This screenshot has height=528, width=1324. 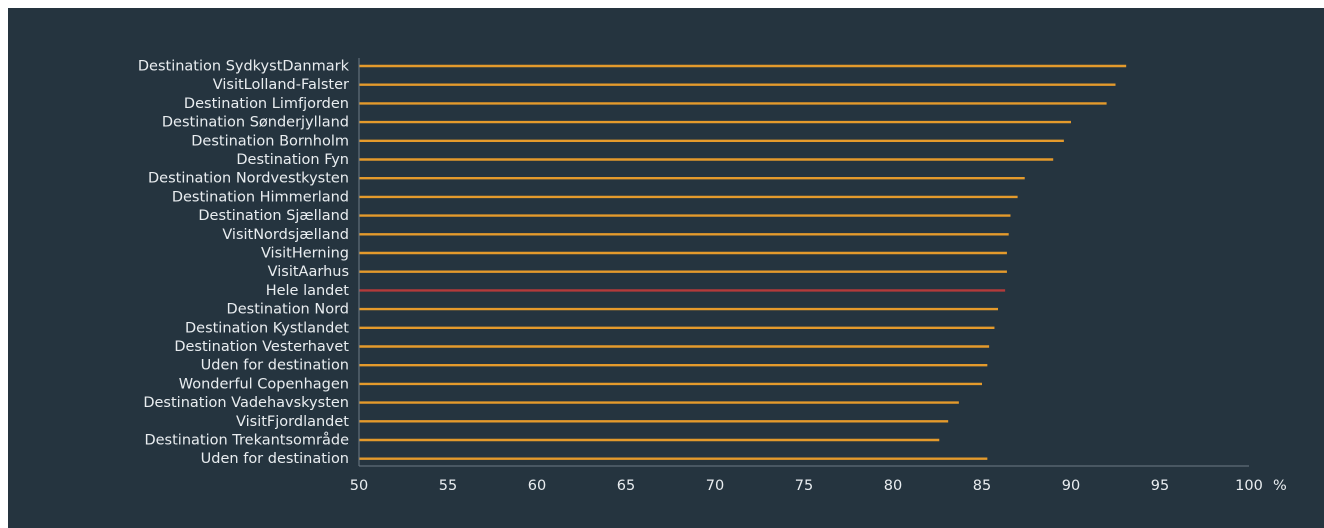 What do you see at coordinates (260, 197) in the screenshot?
I see `category-label: Destination Himmerland` at bounding box center [260, 197].